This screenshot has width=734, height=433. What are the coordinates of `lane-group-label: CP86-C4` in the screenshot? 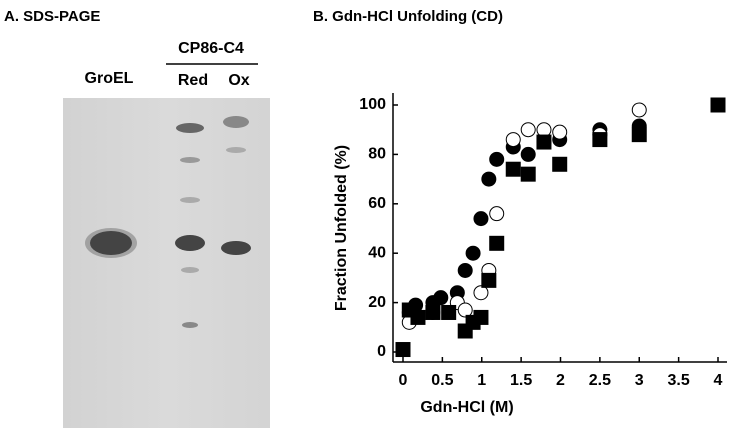 It's located at (211, 48).